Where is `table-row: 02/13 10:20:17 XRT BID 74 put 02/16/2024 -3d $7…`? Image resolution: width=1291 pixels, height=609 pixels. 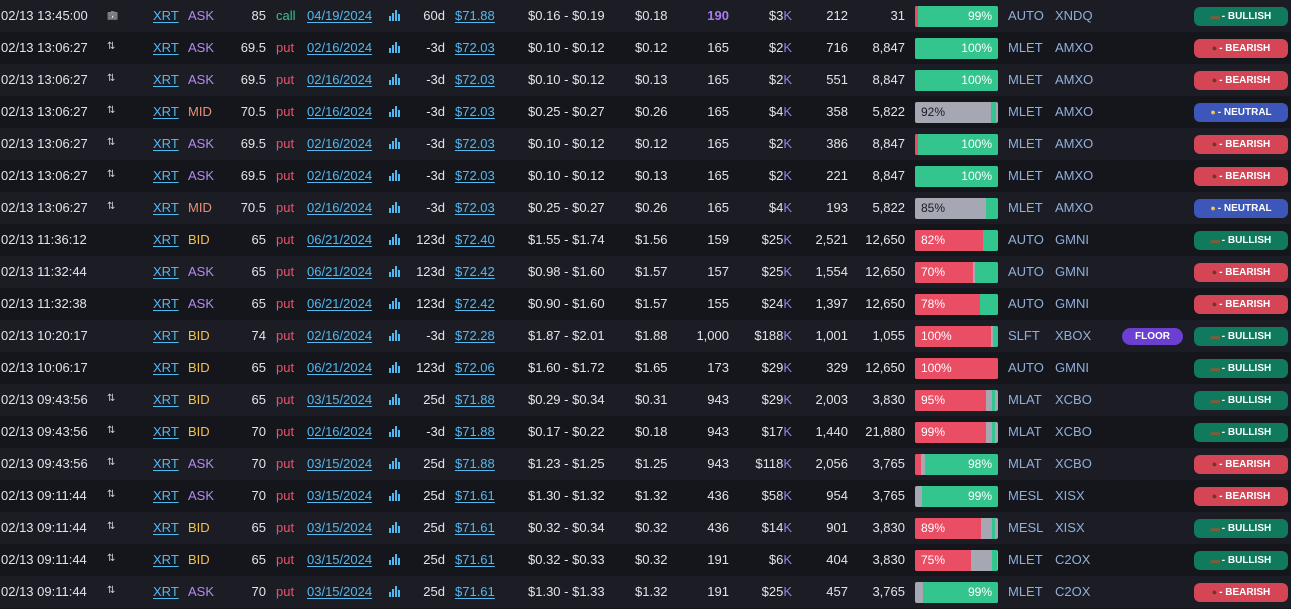
table-row: 02/13 10:20:17 XRT BID 74 put 02/16/2024 -3d $7… is located at coordinates (645, 336).